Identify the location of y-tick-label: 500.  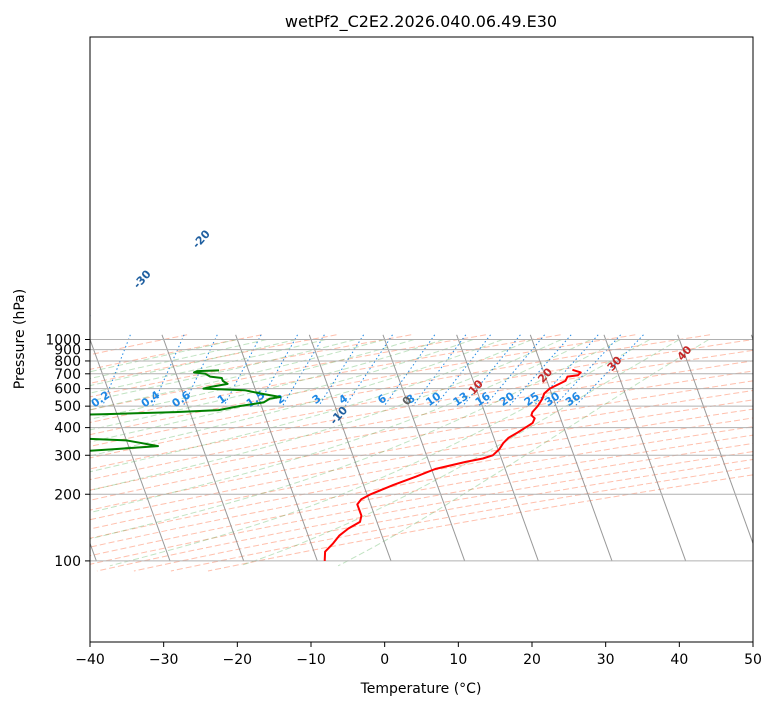
(67, 407).